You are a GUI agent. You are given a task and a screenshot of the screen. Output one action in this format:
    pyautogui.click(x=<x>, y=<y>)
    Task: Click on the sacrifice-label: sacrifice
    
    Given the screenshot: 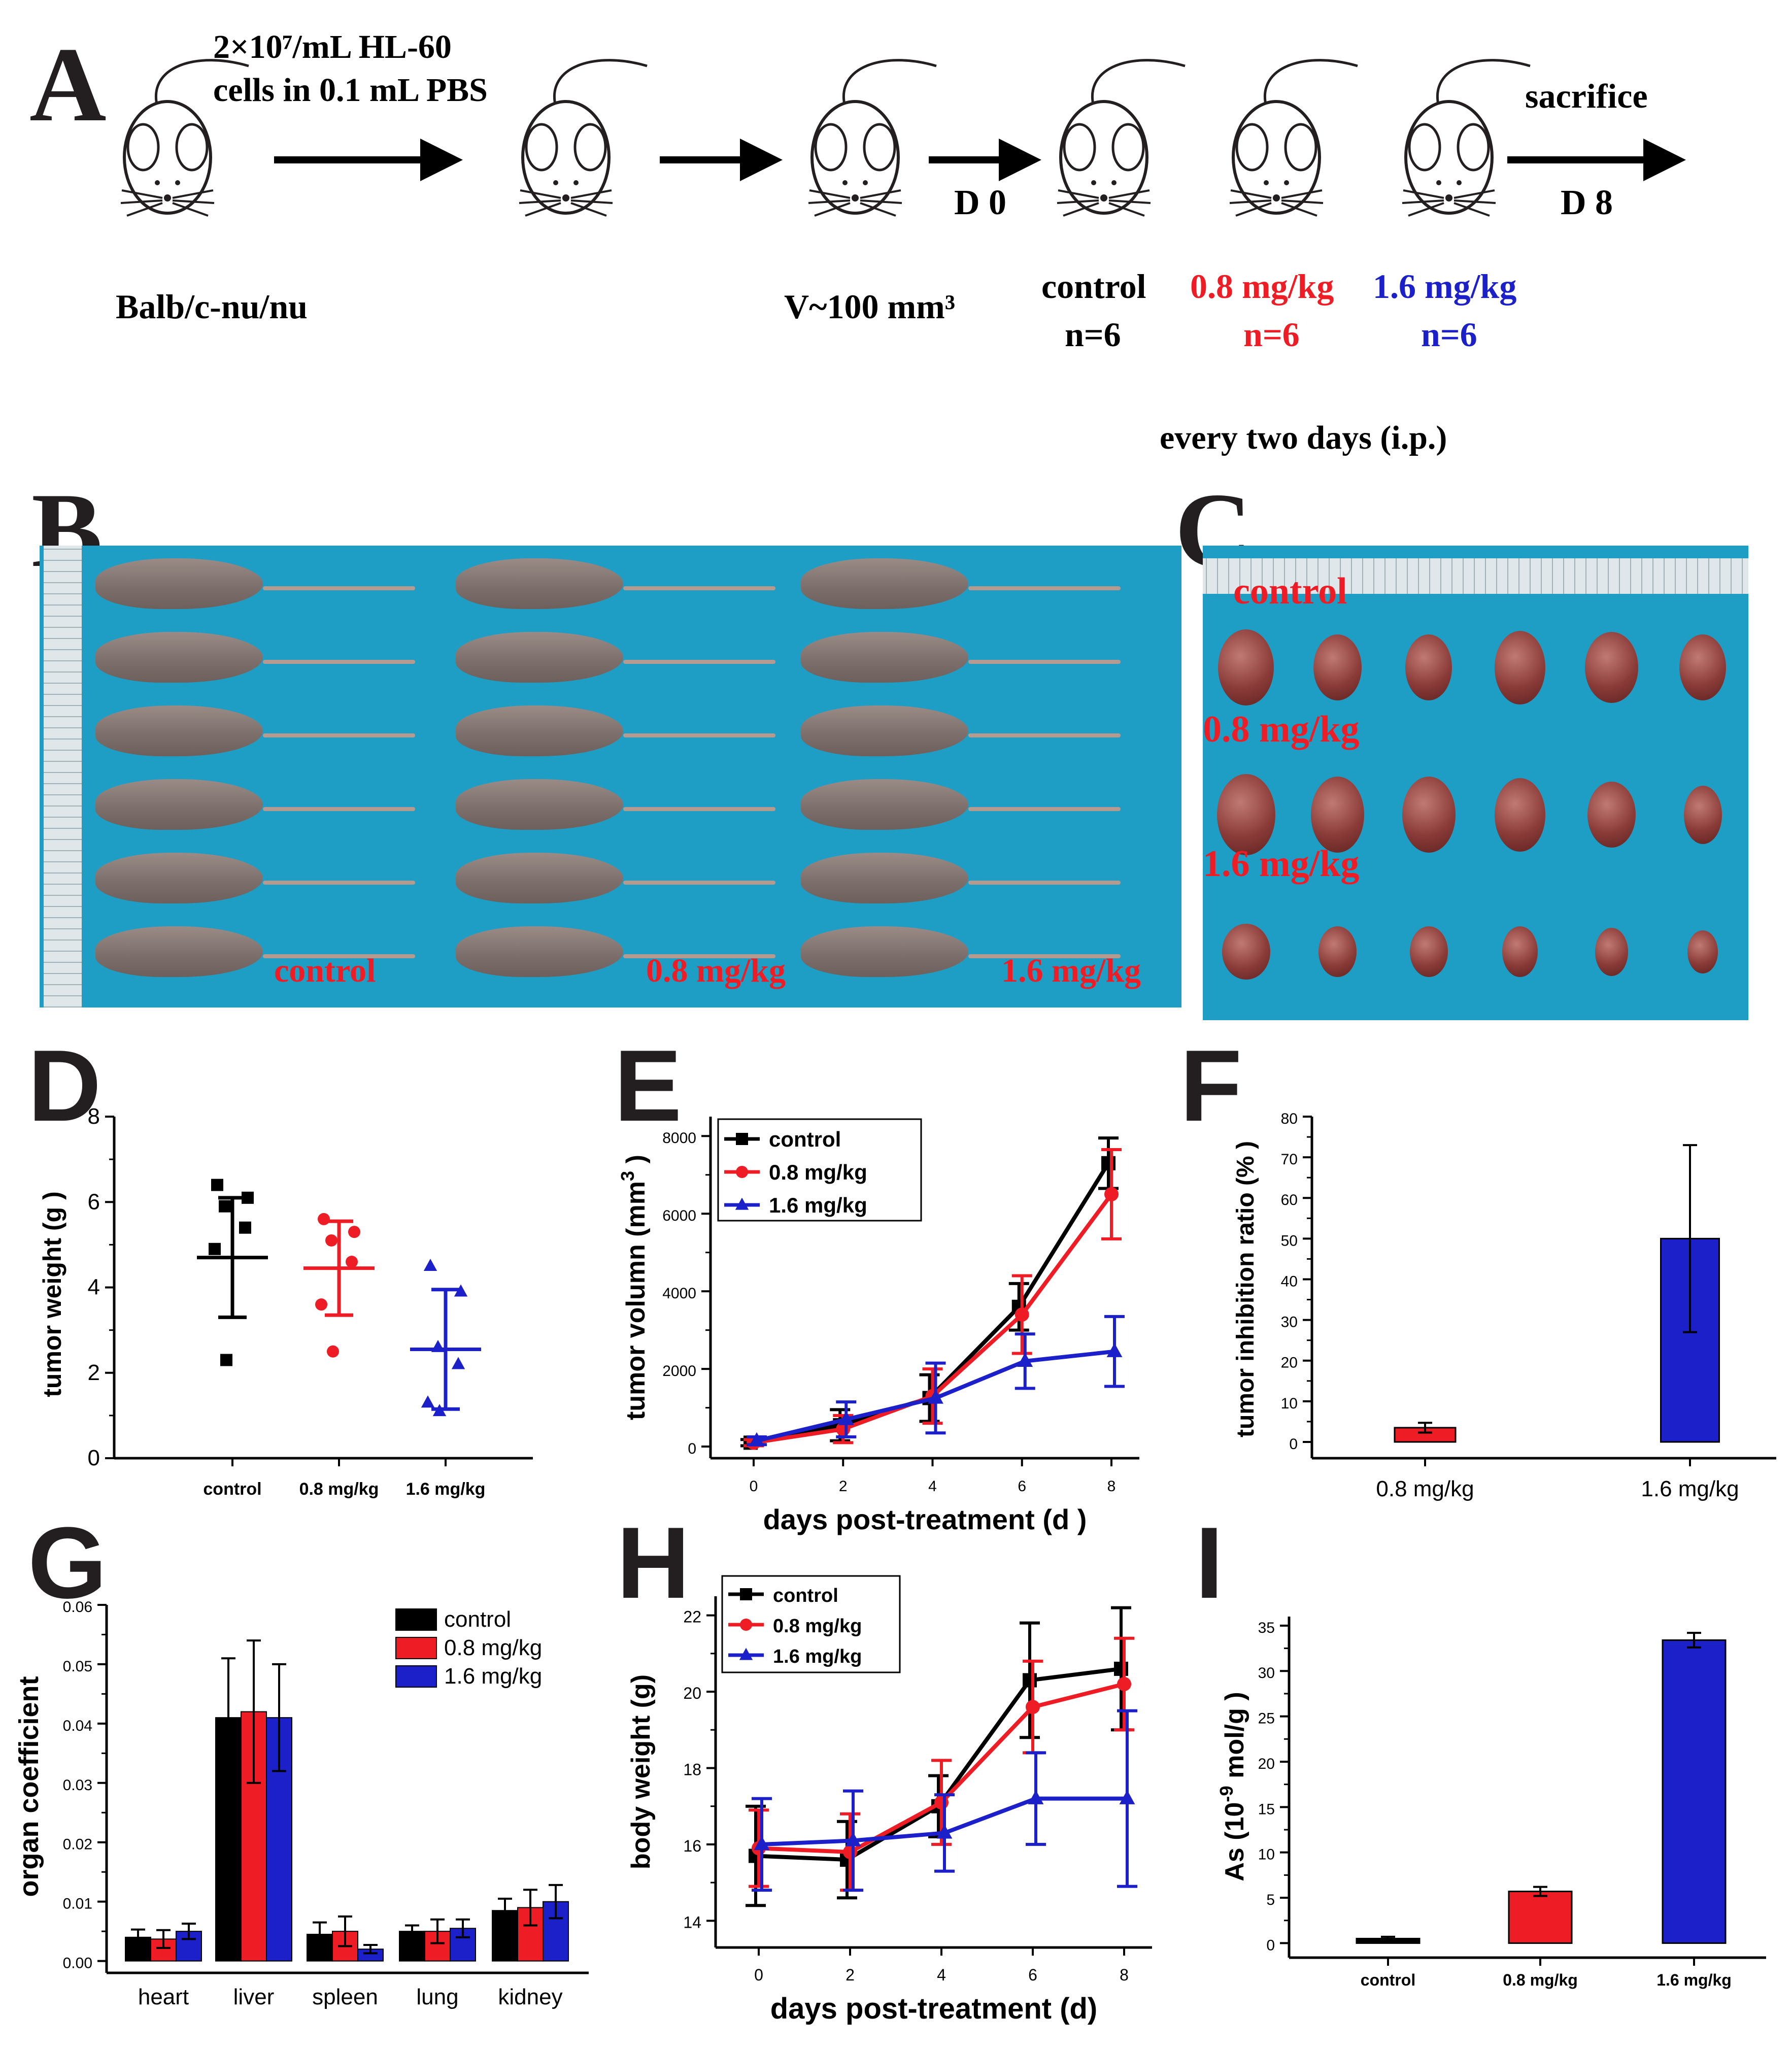 What is the action you would take?
    pyautogui.click(x=1587, y=96)
    